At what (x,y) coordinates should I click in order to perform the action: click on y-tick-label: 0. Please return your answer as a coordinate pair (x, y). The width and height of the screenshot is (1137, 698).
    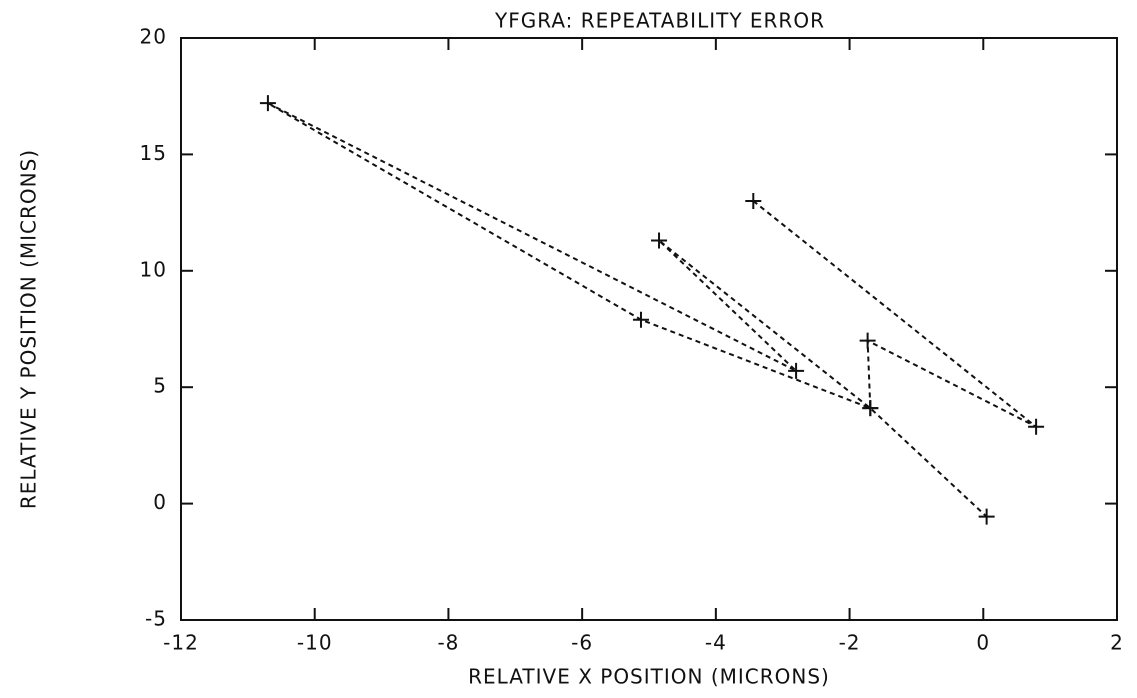
    Looking at the image, I should click on (160, 502).